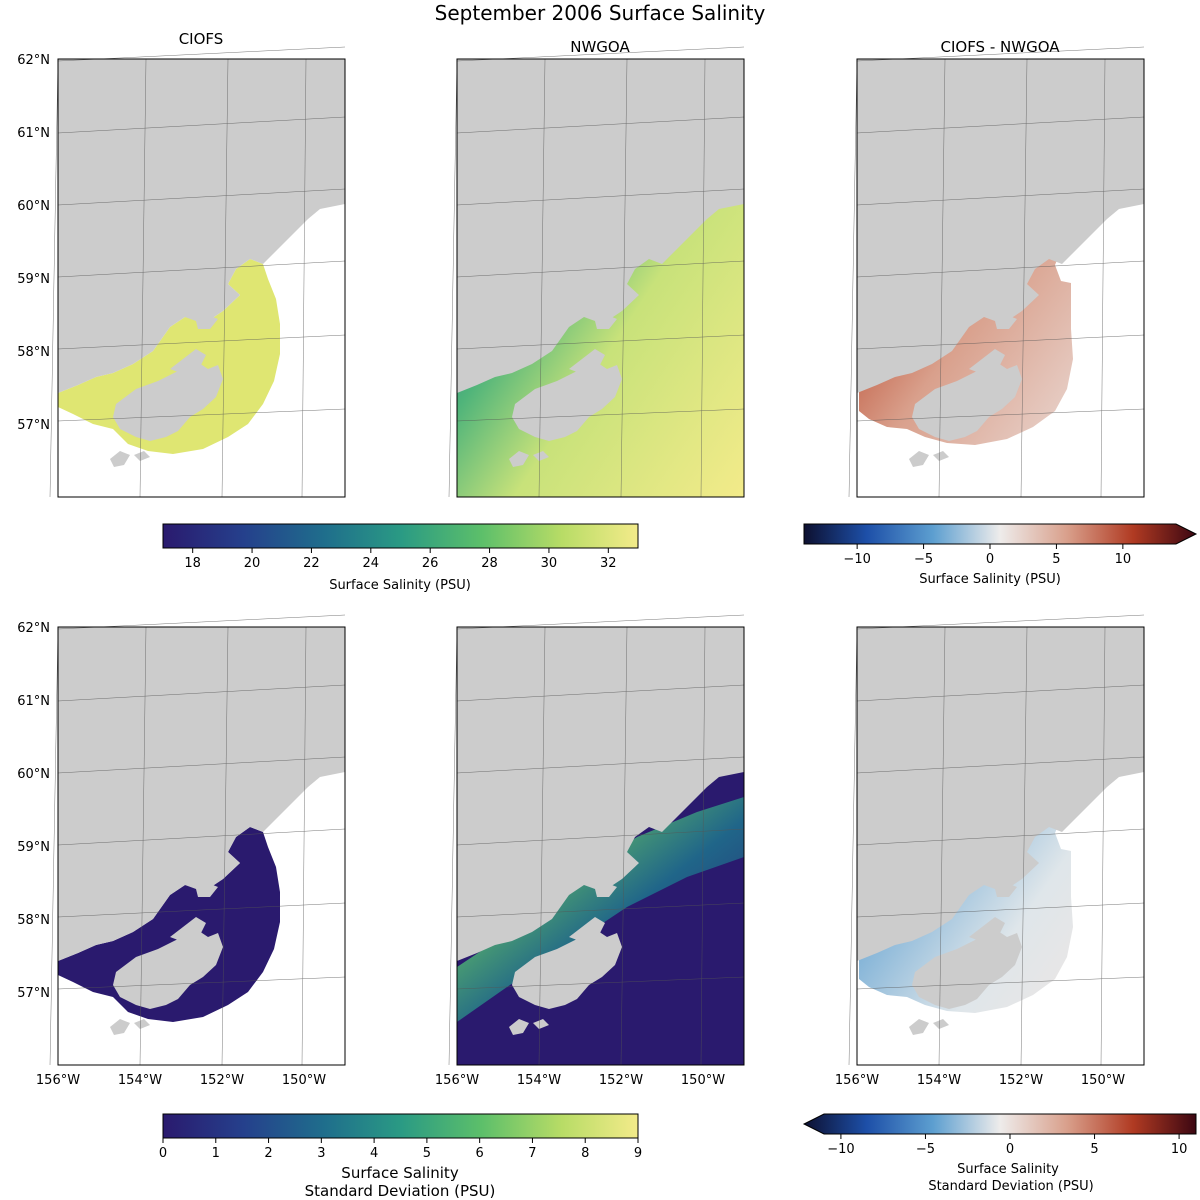  I want to click on colorbar-std-ticks: 0 1 2 3 4 5 6 7 8 9, so click(400, 1149).